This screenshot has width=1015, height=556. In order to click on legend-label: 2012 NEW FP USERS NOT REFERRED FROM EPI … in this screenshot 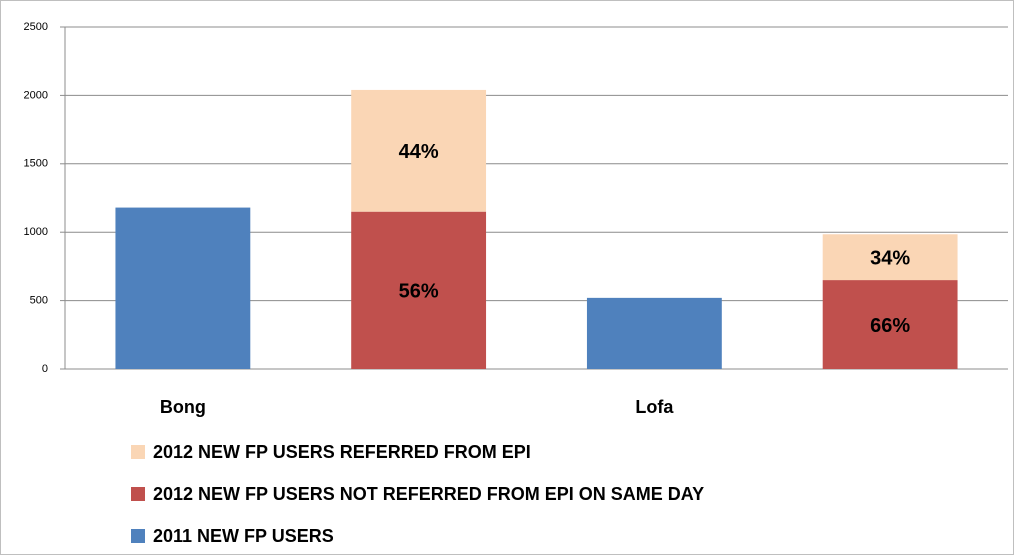, I will do `click(428, 494)`.